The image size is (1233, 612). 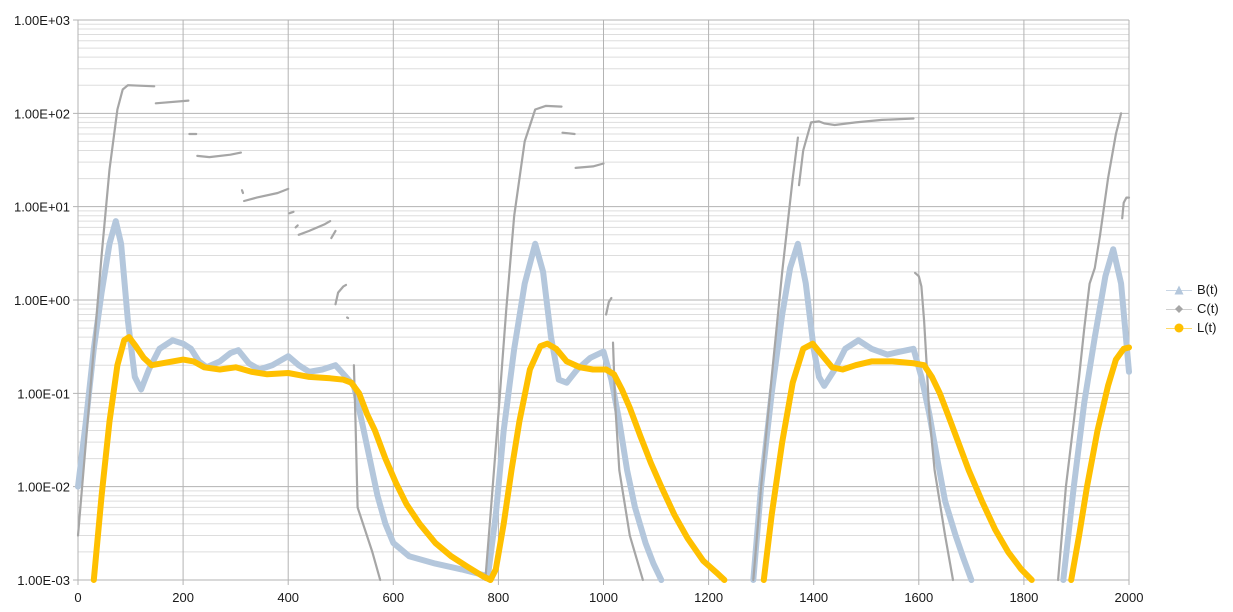 I want to click on legend-item-l: L(t), so click(x=1192, y=327).